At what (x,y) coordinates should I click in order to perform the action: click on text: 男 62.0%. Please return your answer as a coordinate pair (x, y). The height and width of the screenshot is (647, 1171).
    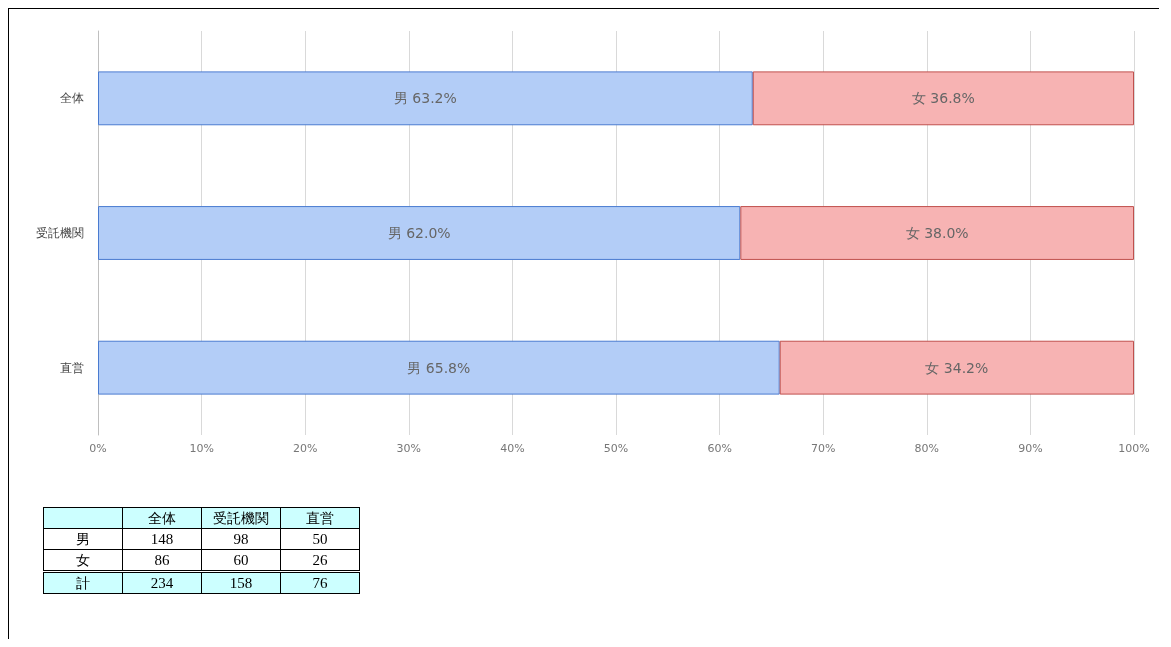
    Looking at the image, I should click on (419, 233).